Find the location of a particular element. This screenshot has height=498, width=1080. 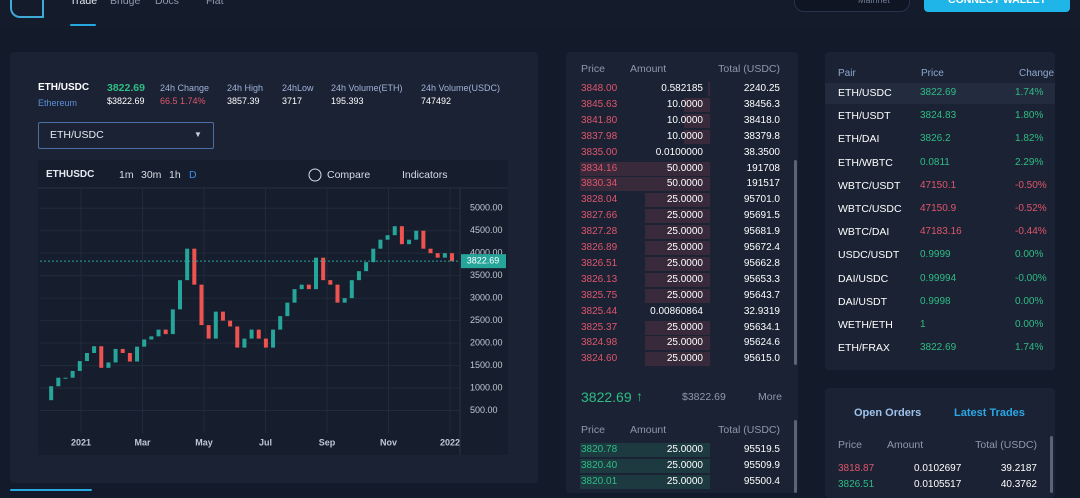

pair-name: ETH/USDT is located at coordinates (864, 116).